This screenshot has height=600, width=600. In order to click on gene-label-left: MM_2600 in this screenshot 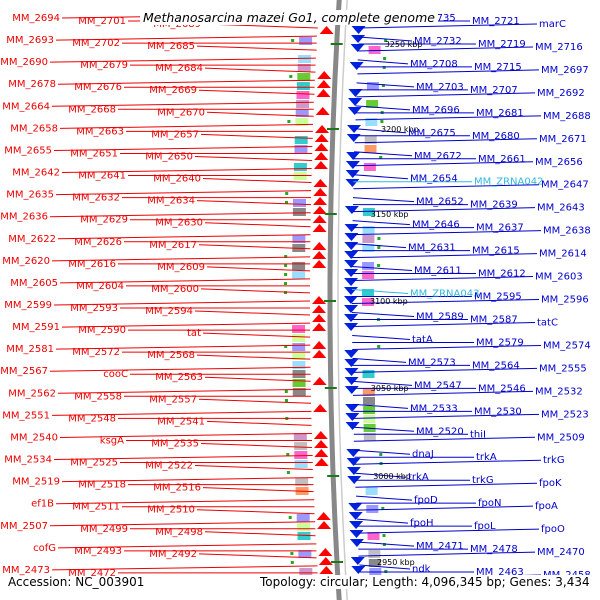, I will do `click(175, 289)`.